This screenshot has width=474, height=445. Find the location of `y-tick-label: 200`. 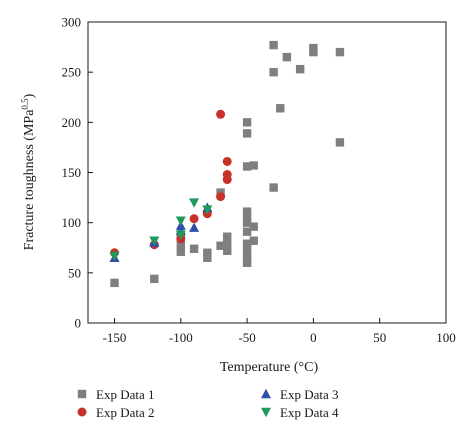

y-tick-label: 200 is located at coordinates (72, 122).